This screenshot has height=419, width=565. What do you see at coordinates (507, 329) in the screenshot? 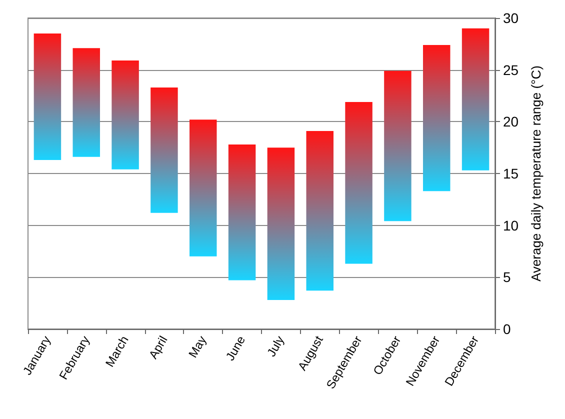
I see `y-tick-label: 0` at bounding box center [507, 329].